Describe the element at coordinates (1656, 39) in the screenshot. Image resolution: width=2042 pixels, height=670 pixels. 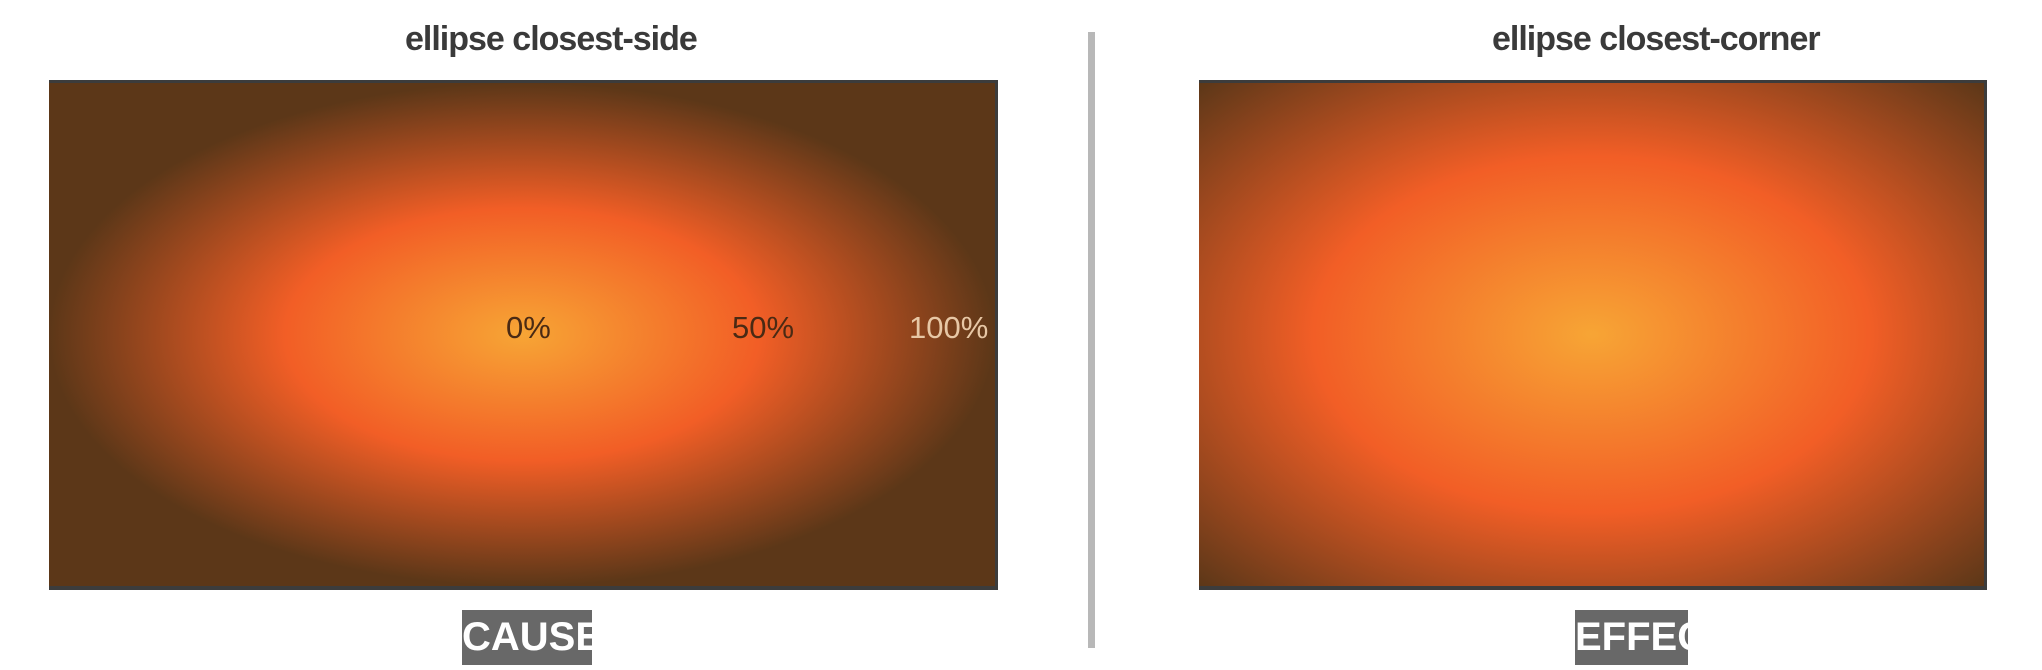
I see `right-panel-title: ellipse closest-corner` at that location.